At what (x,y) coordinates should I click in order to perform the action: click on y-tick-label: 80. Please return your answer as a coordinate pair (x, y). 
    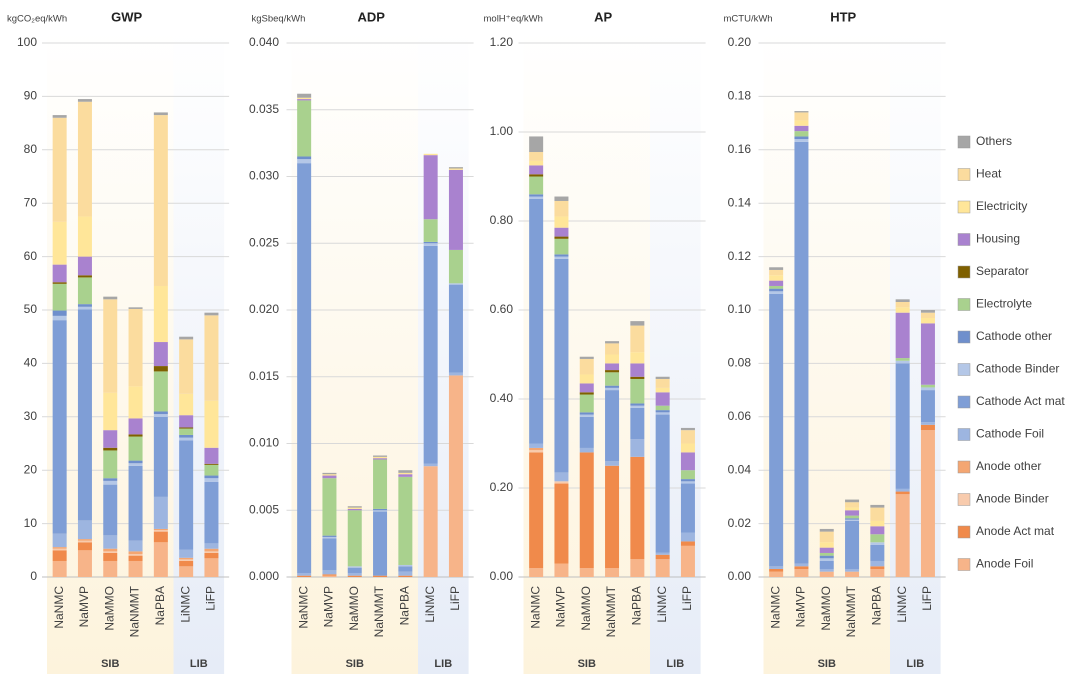
    Looking at the image, I should click on (31, 149).